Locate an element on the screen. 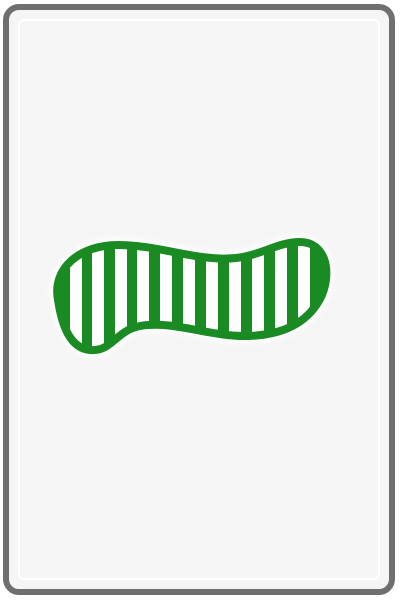 Image resolution: width=400 pixels, height=600 pixels. squiggle-stripes is located at coordinates (190, 296).